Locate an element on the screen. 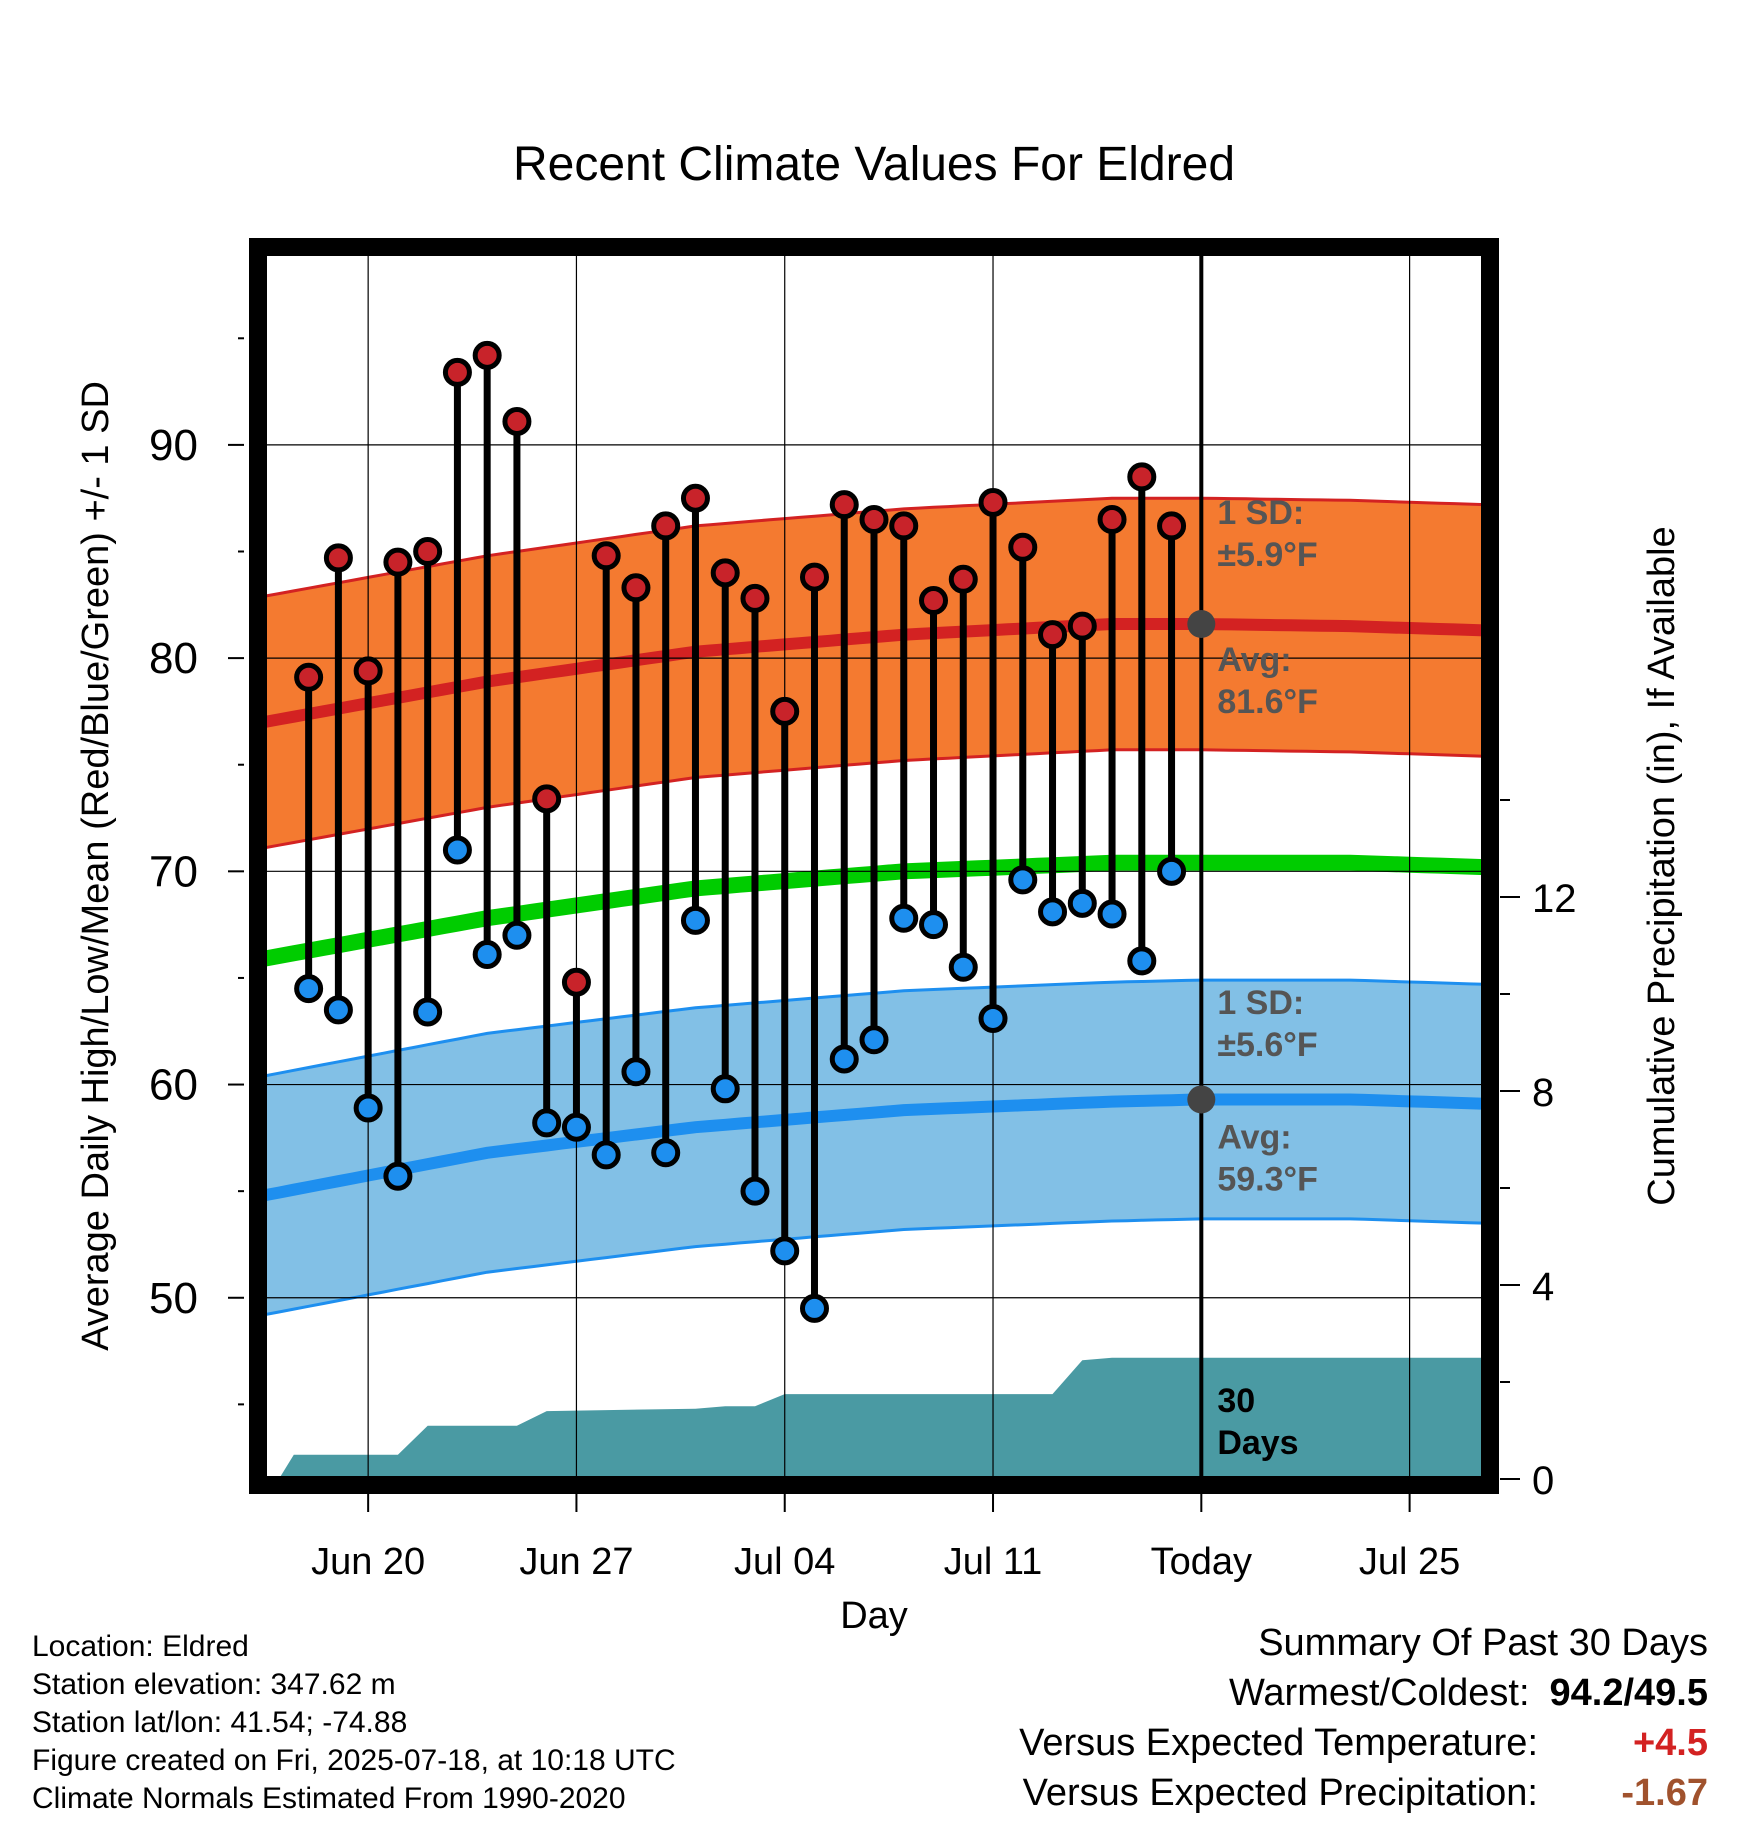  summary-temp: Versus Expected Temperature: +4.5 is located at coordinates (1363, 1743).